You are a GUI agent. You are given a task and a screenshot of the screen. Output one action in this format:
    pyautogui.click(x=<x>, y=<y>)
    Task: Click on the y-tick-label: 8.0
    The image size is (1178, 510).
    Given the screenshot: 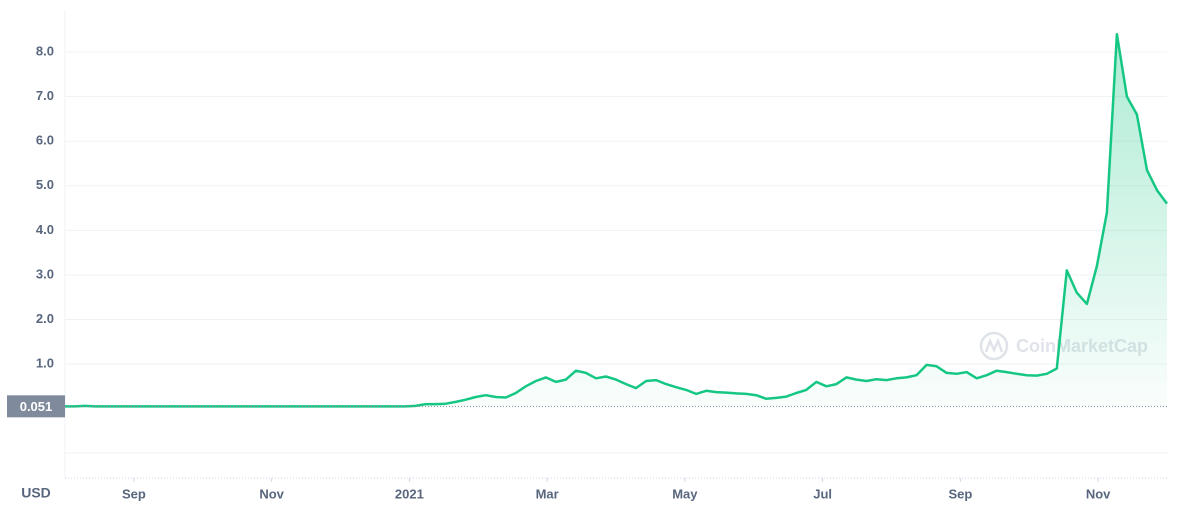 What is the action you would take?
    pyautogui.click(x=45, y=51)
    